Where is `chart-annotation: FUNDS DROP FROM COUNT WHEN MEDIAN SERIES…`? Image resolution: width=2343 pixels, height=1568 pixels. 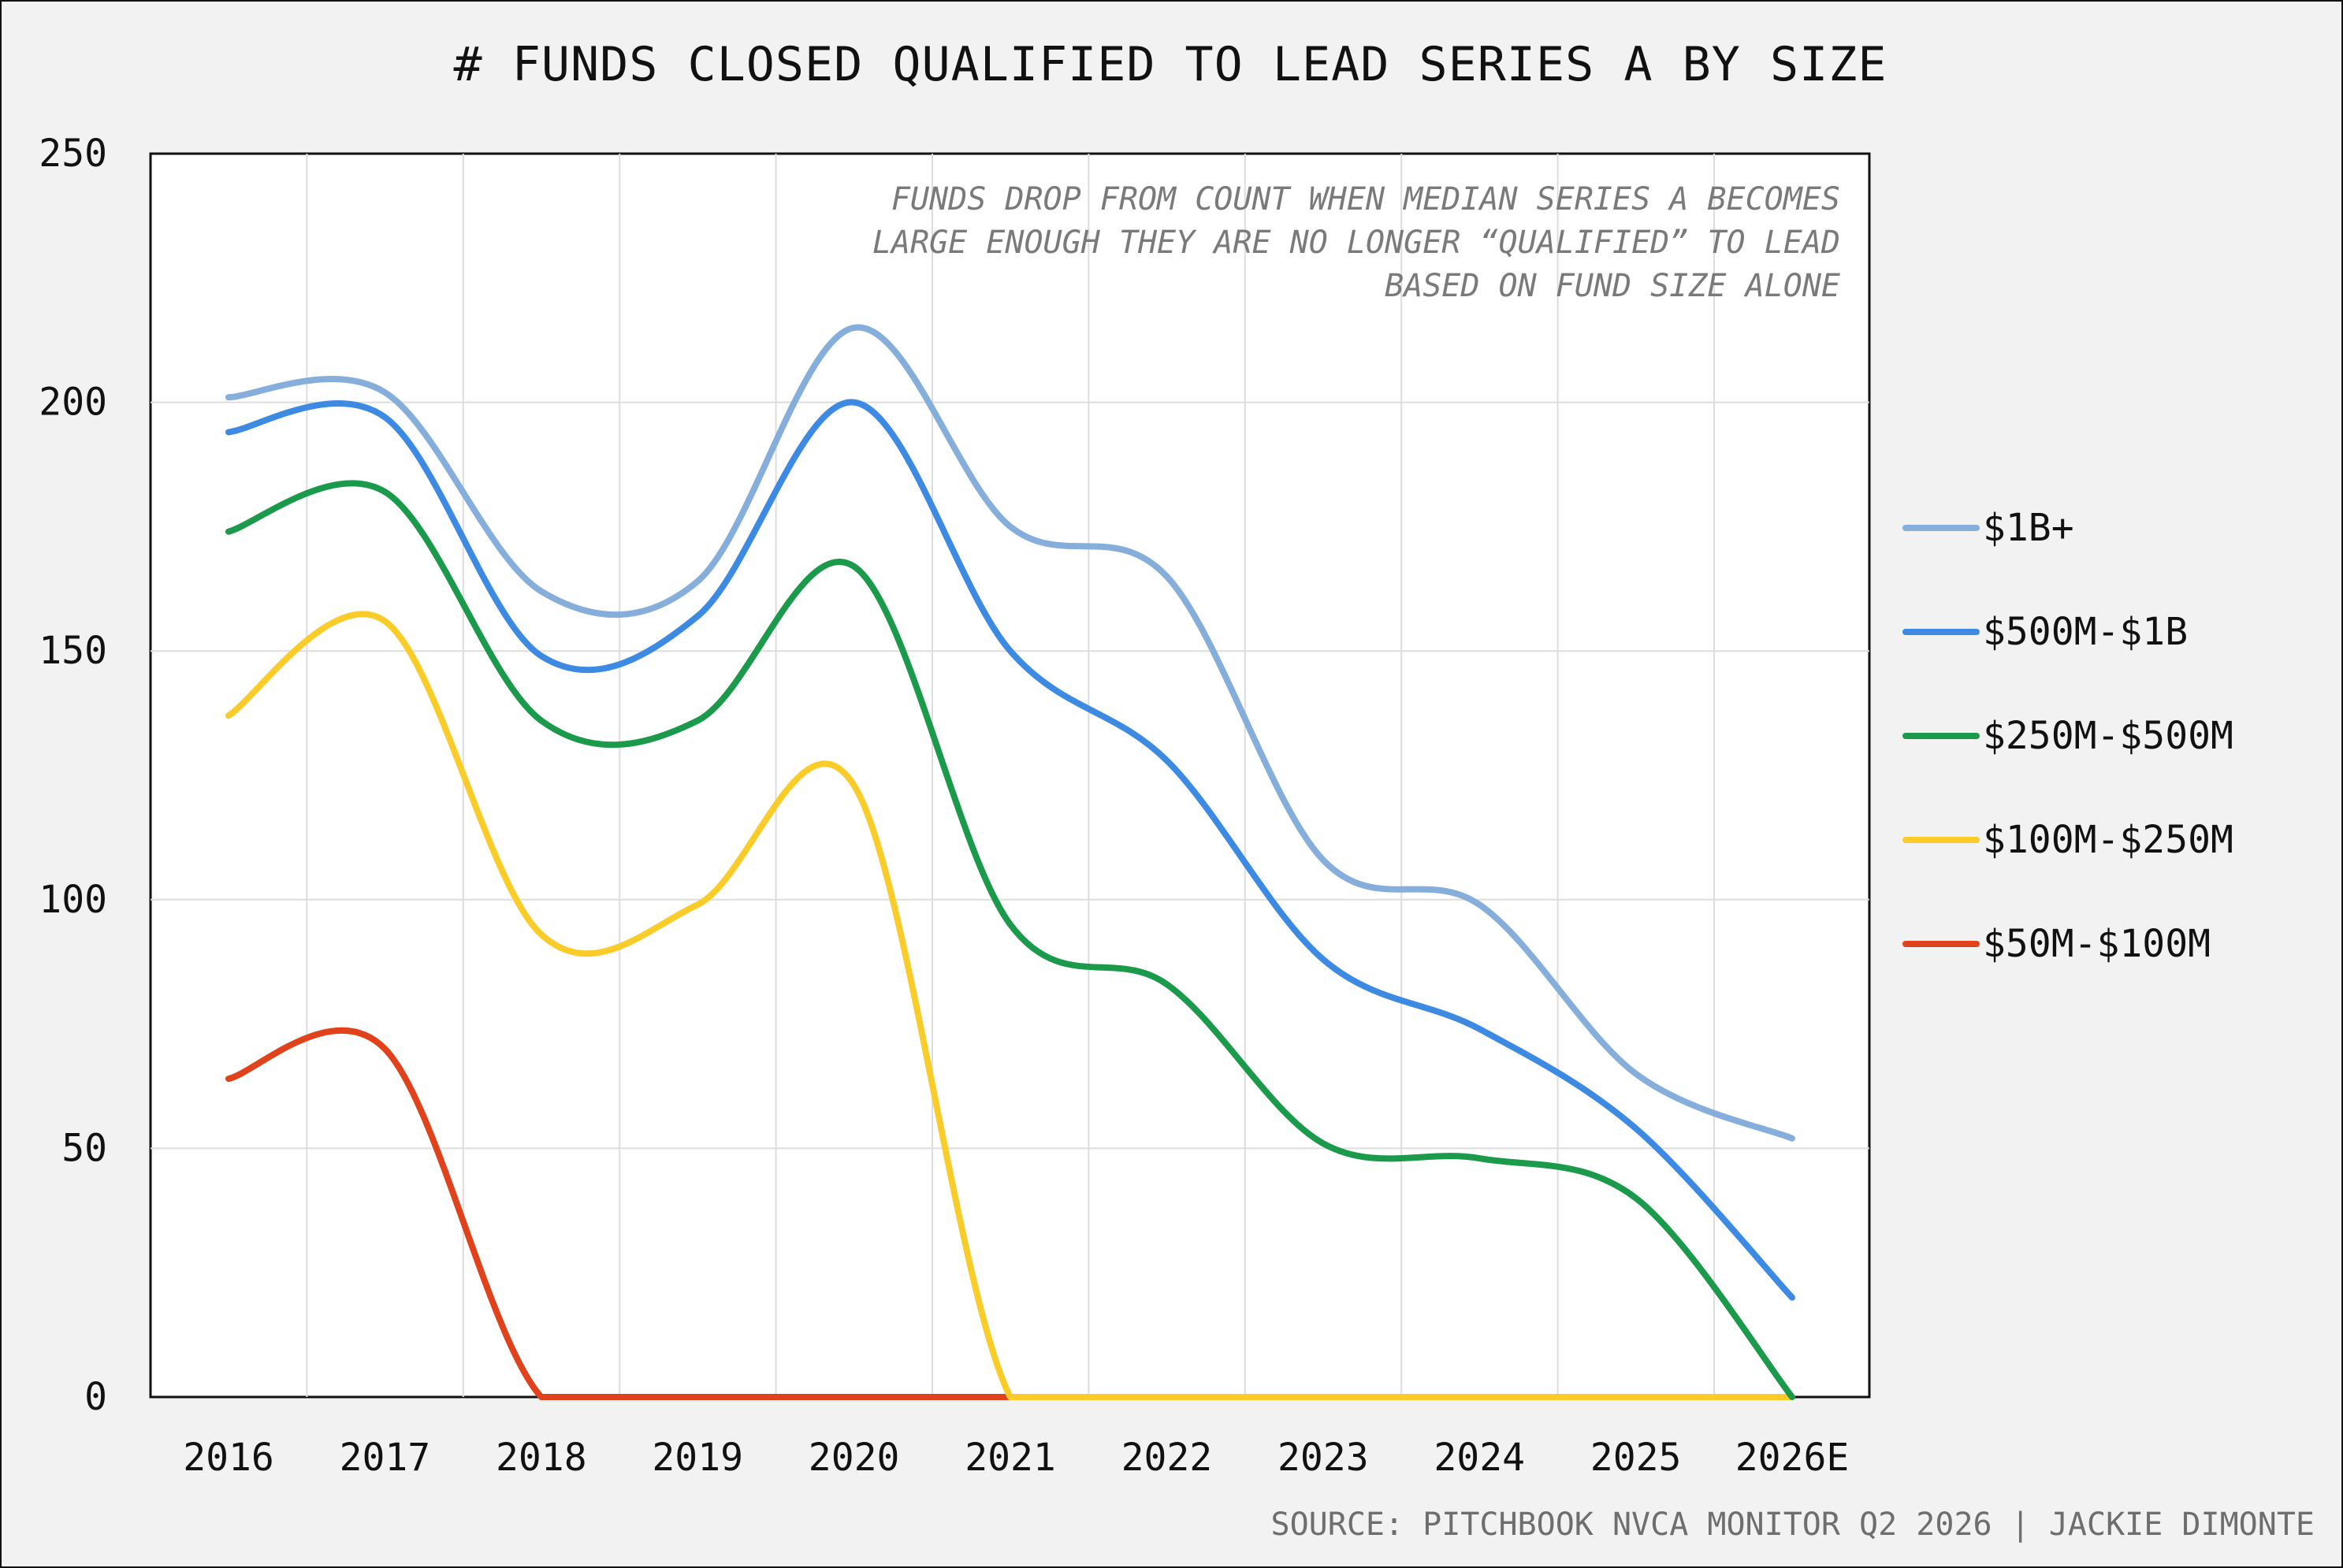 chart-annotation: FUNDS DROP FROM COUNT WHEN MEDIAN SERIES… is located at coordinates (1356, 243).